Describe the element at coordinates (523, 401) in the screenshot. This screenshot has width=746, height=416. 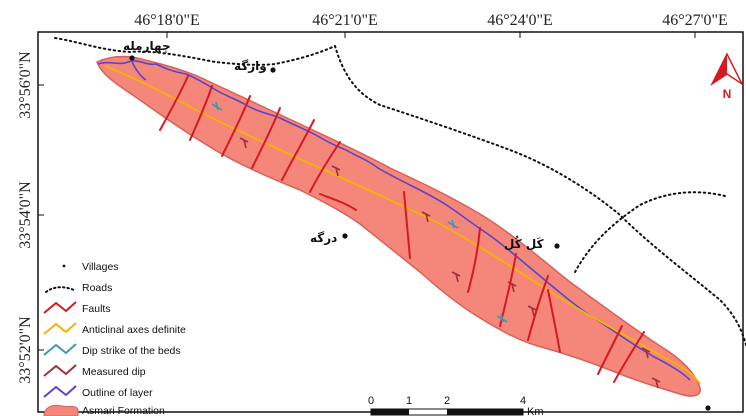
I see `scale-tick-4: 4` at that location.